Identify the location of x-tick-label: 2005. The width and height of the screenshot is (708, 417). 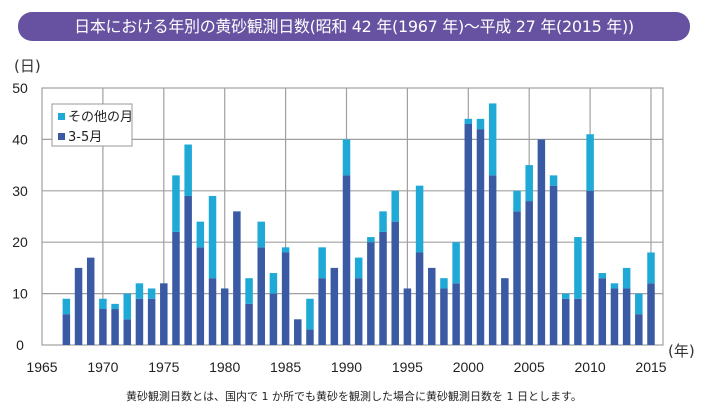
(529, 367).